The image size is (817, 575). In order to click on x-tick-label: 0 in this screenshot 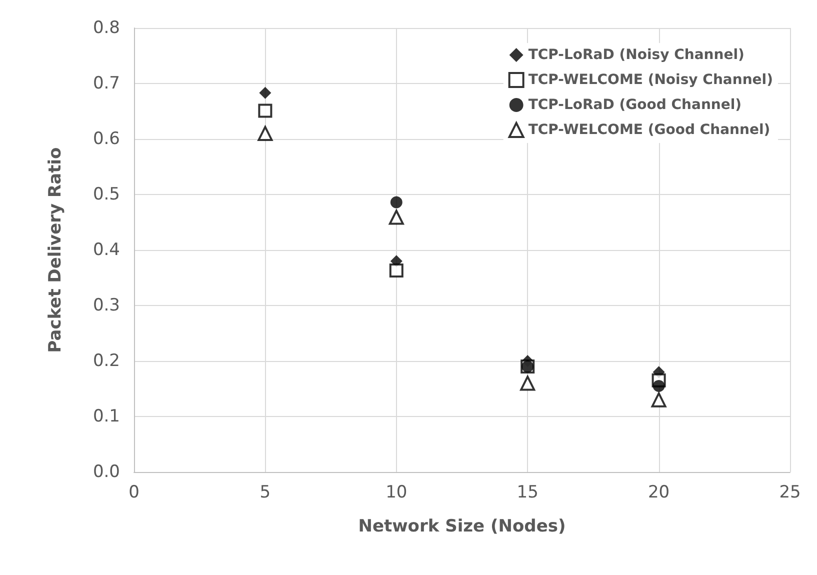, I will do `click(134, 492)`.